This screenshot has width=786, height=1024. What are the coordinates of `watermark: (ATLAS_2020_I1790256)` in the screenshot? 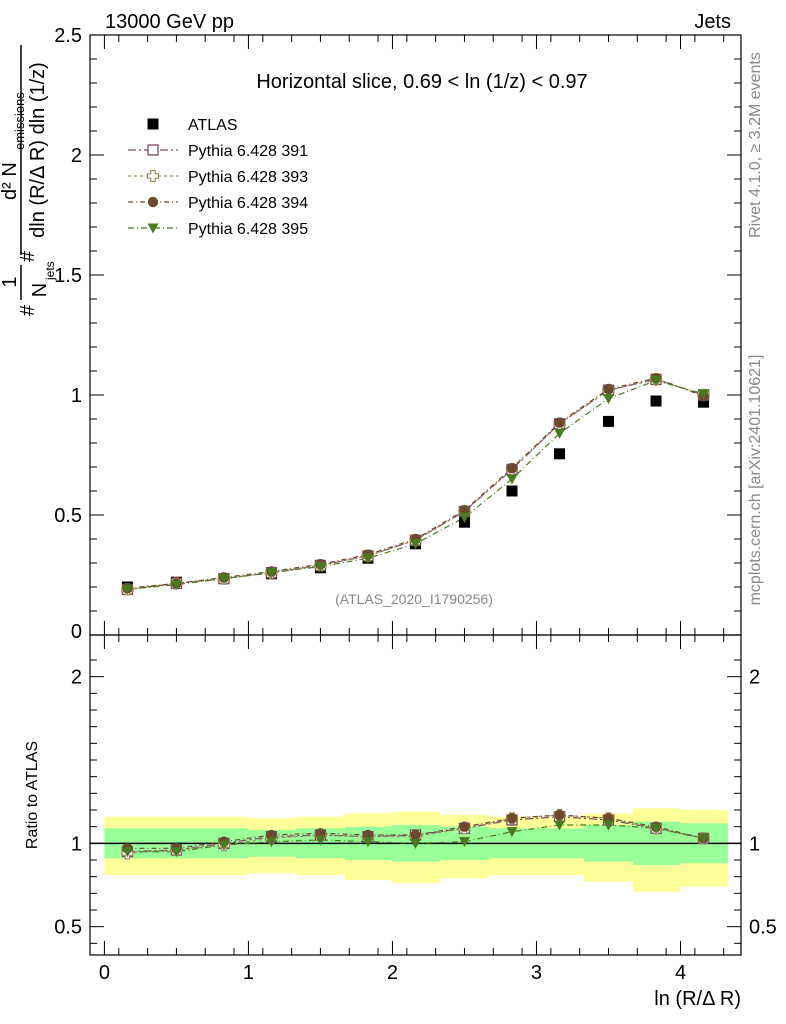 It's located at (414, 599).